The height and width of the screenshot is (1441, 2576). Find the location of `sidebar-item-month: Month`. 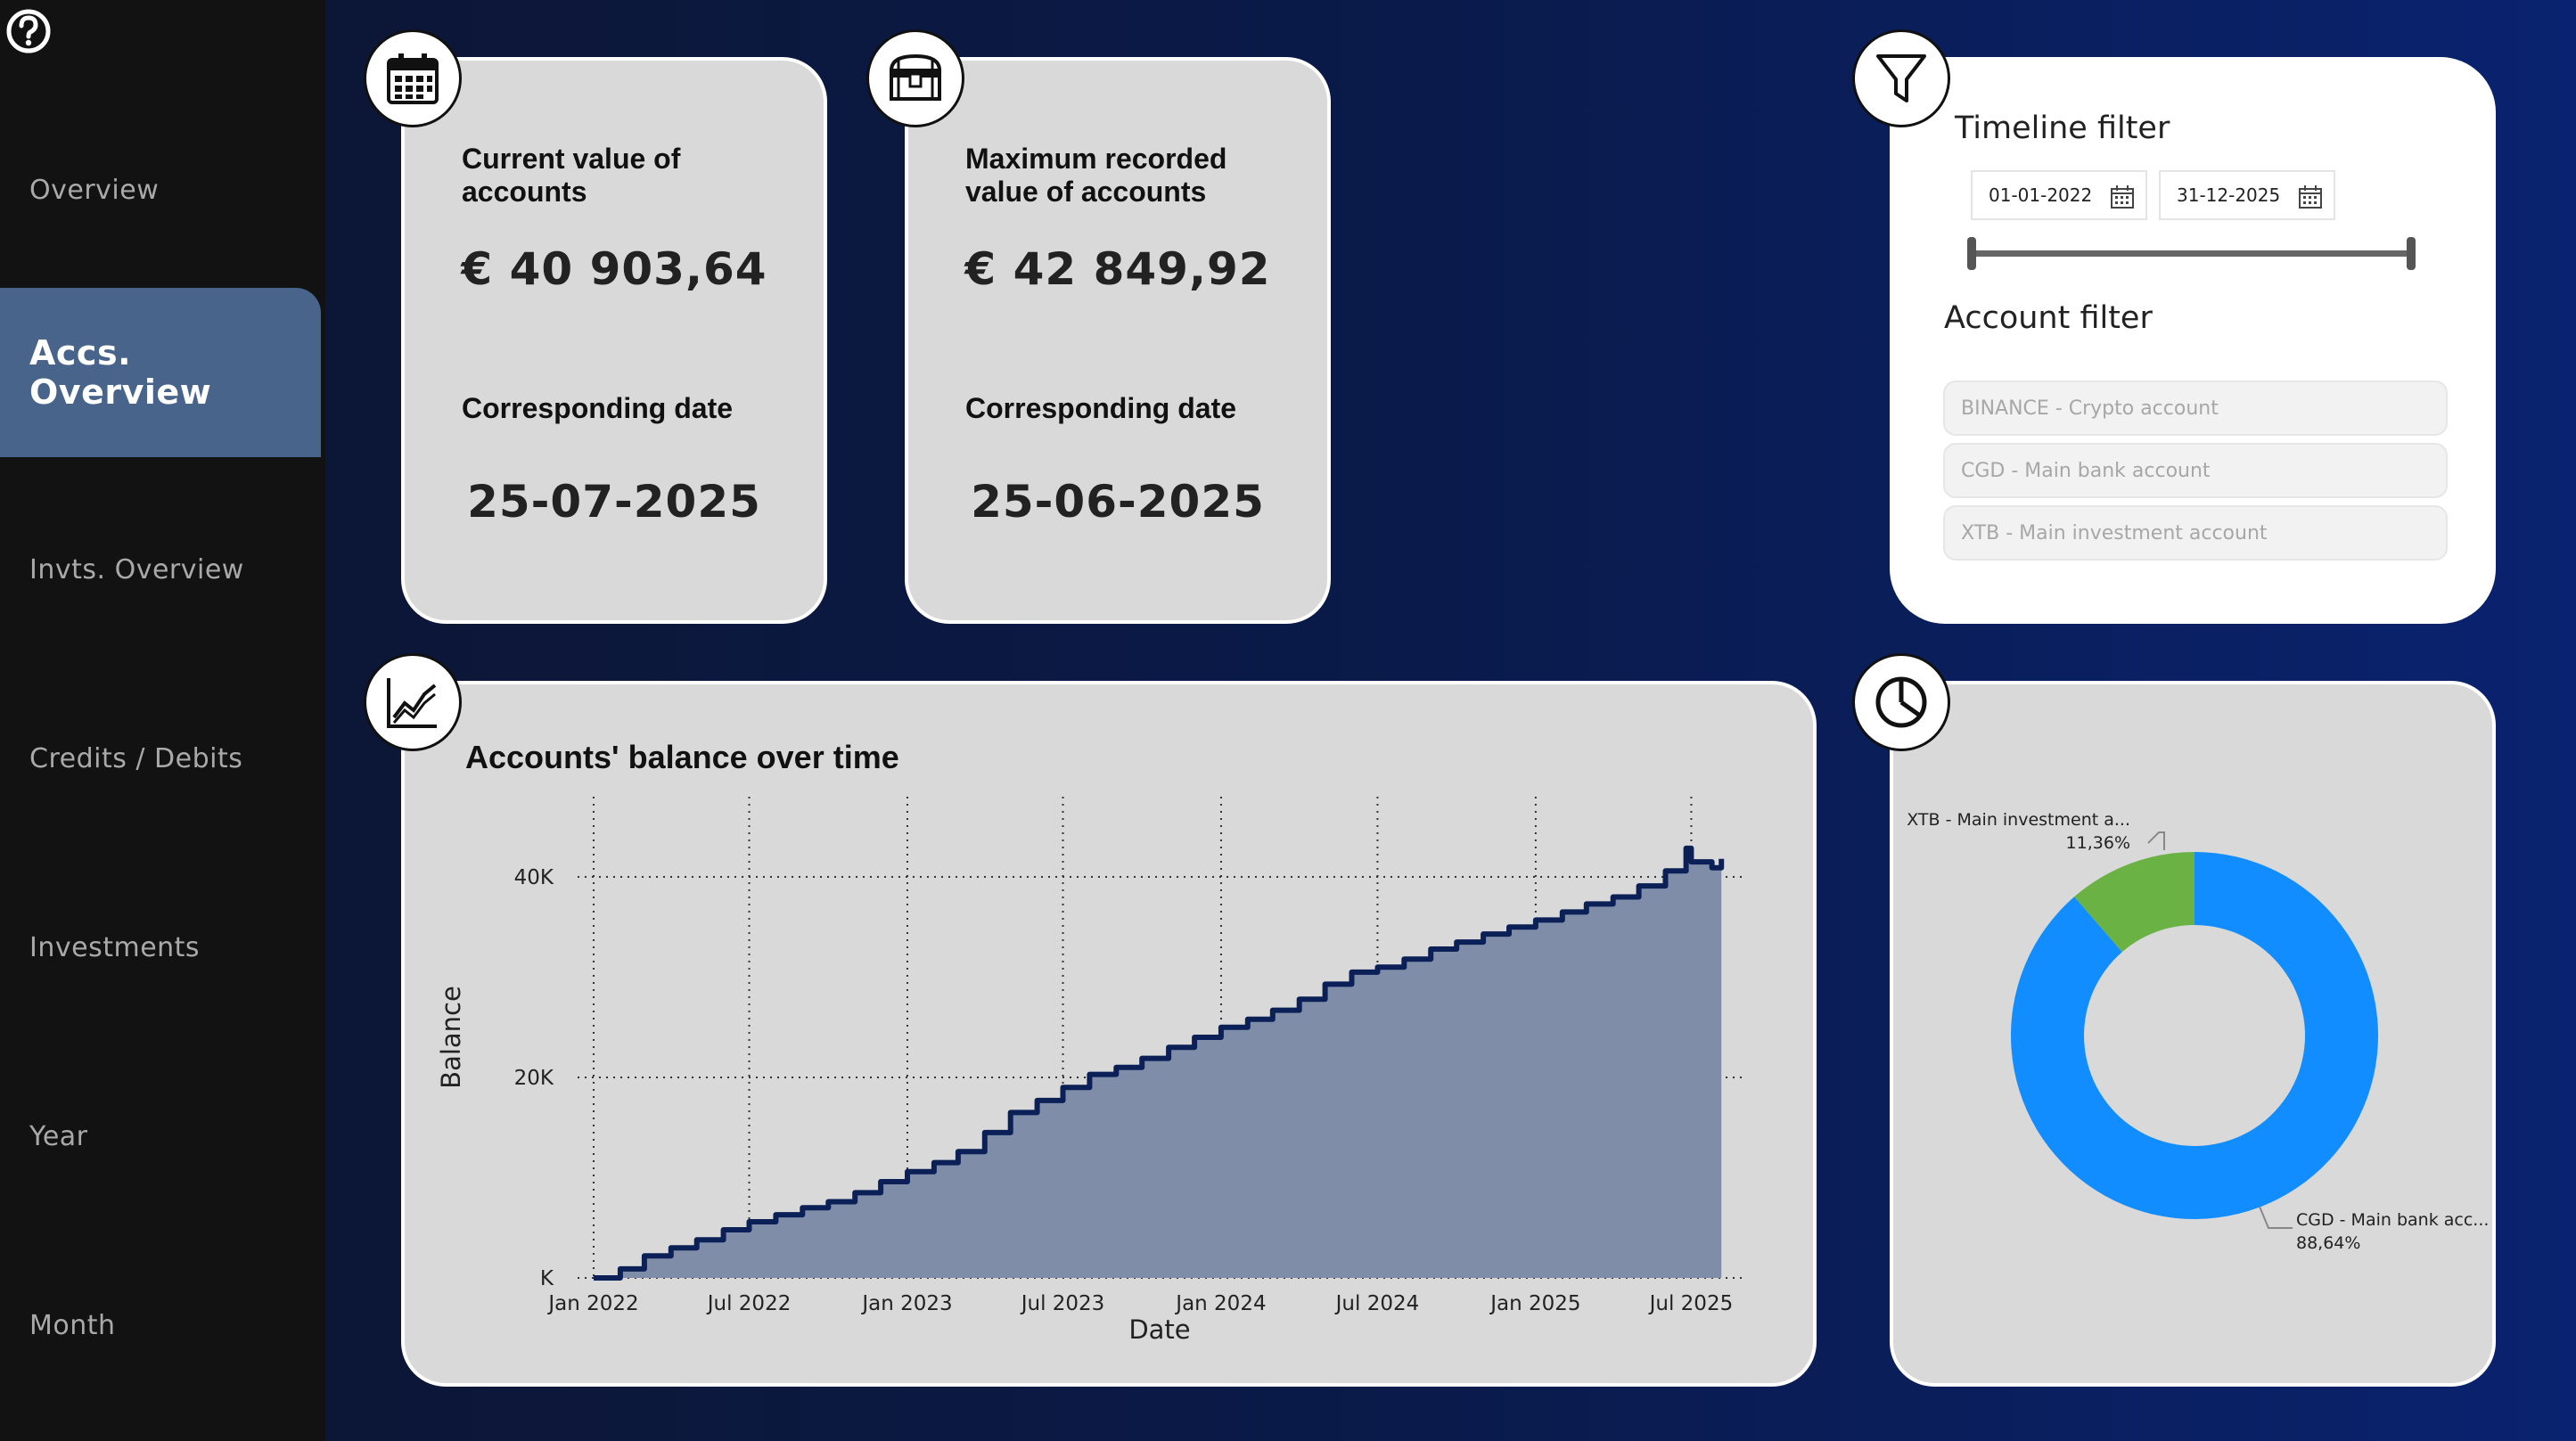

sidebar-item-month: Month is located at coordinates (161, 1325).